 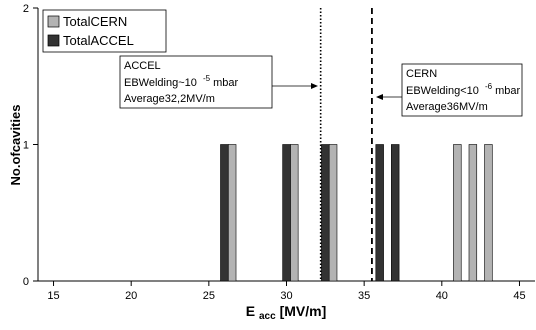 What do you see at coordinates (519, 296) in the screenshot?
I see `x-tick-label: 45` at bounding box center [519, 296].